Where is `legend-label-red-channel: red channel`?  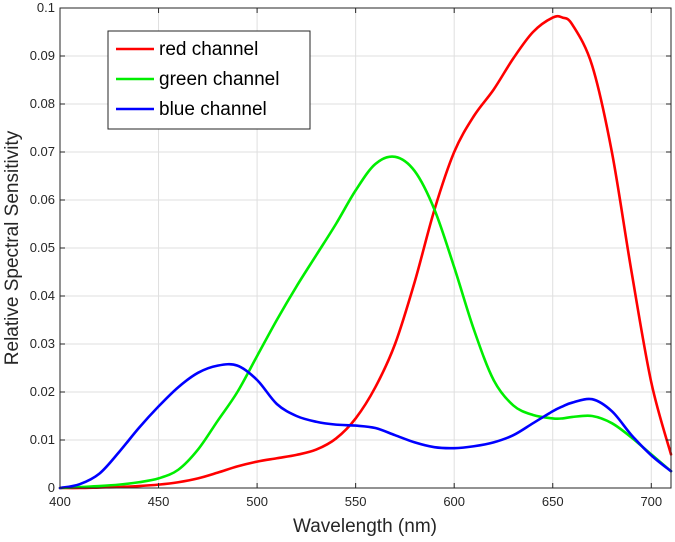
legend-label-red-channel: red channel is located at coordinates (208, 49).